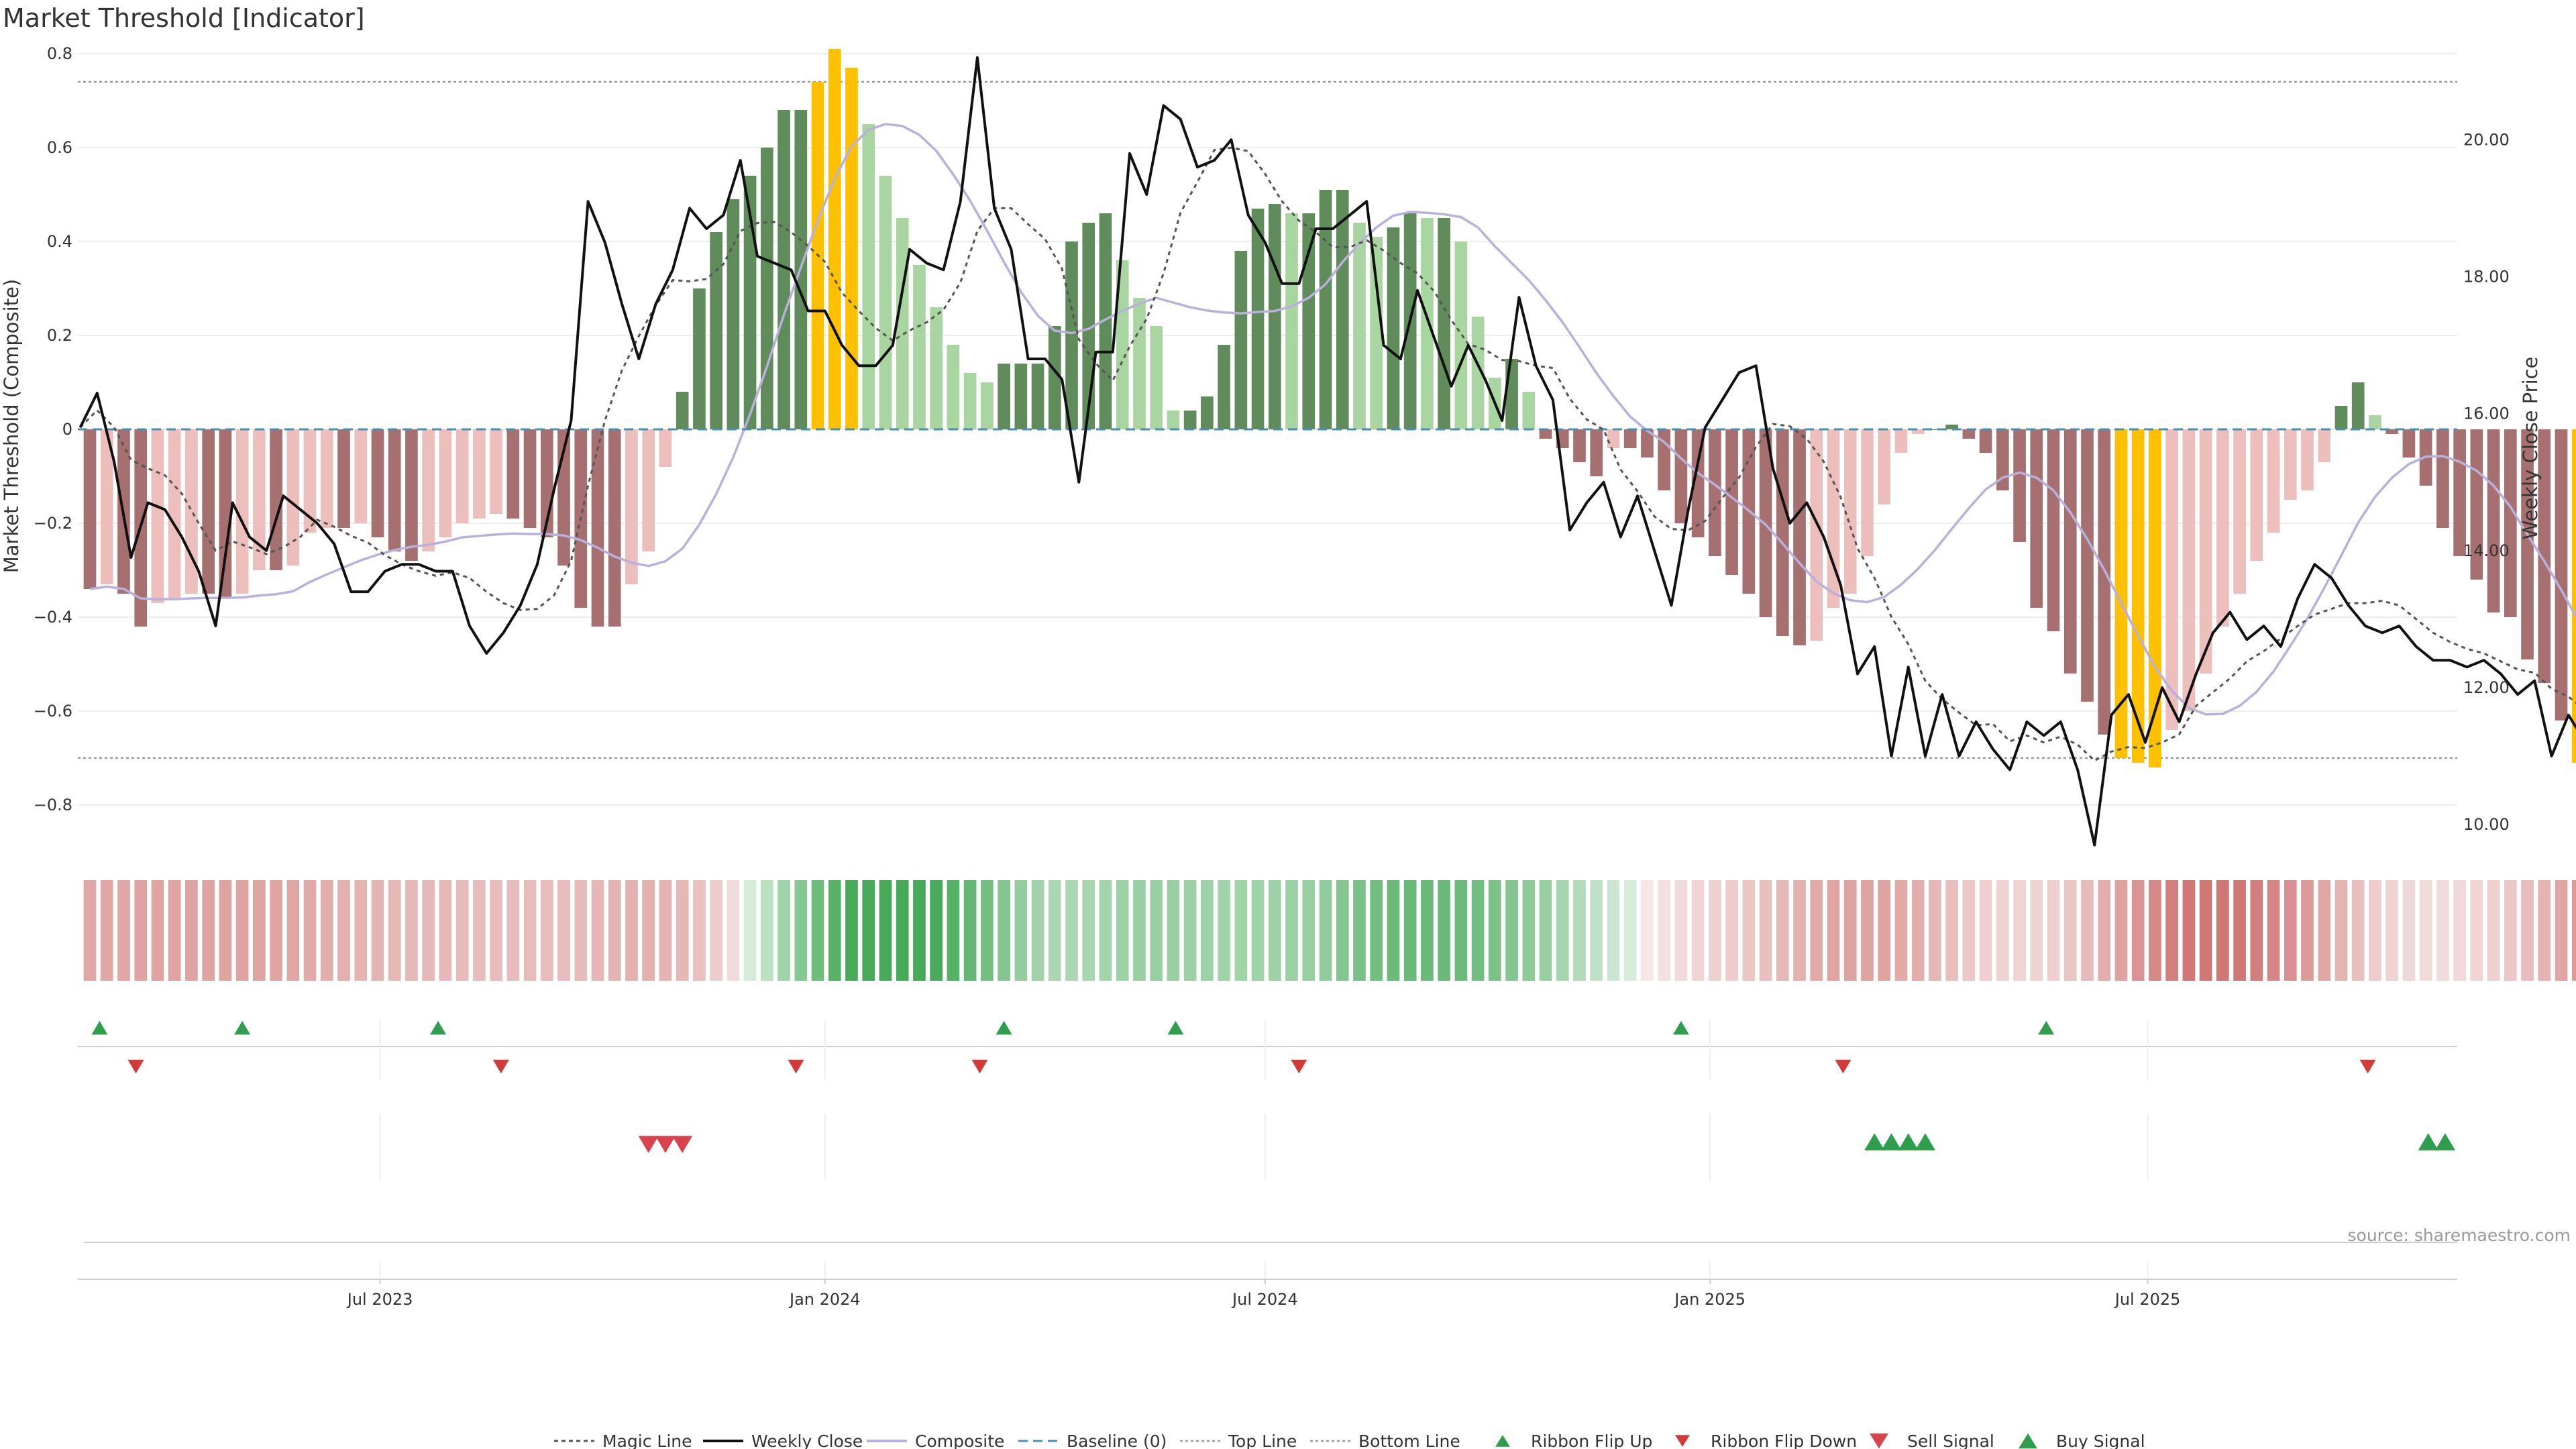 This screenshot has height=1449, width=2576. Describe the element at coordinates (53, 523) in the screenshot. I see `left-tick-label: −0.2` at that location.